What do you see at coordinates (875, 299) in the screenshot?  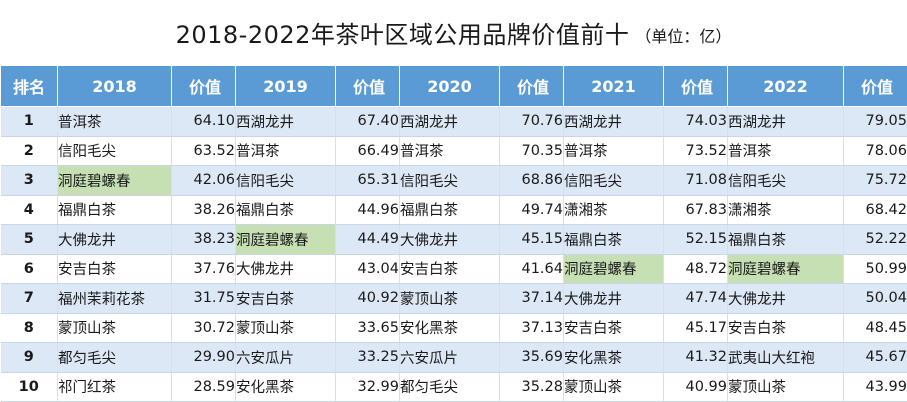 I see `value-cell: 50.04` at bounding box center [875, 299].